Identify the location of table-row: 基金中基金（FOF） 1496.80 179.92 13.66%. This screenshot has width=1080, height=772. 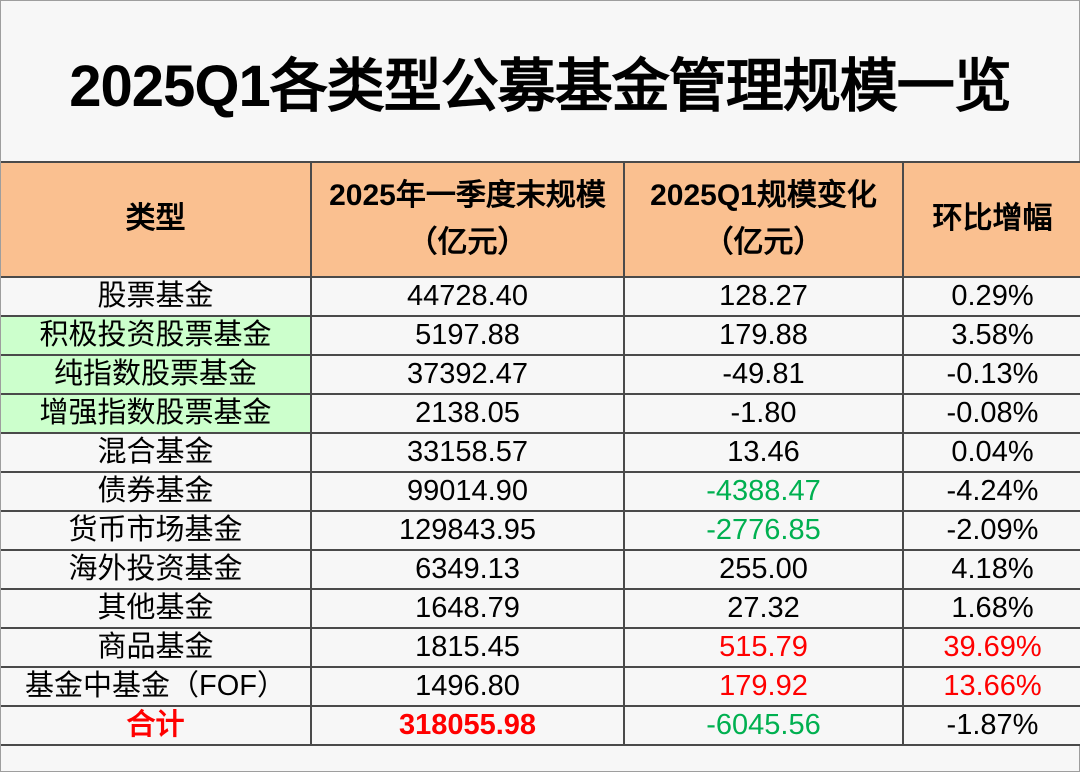
(540, 686).